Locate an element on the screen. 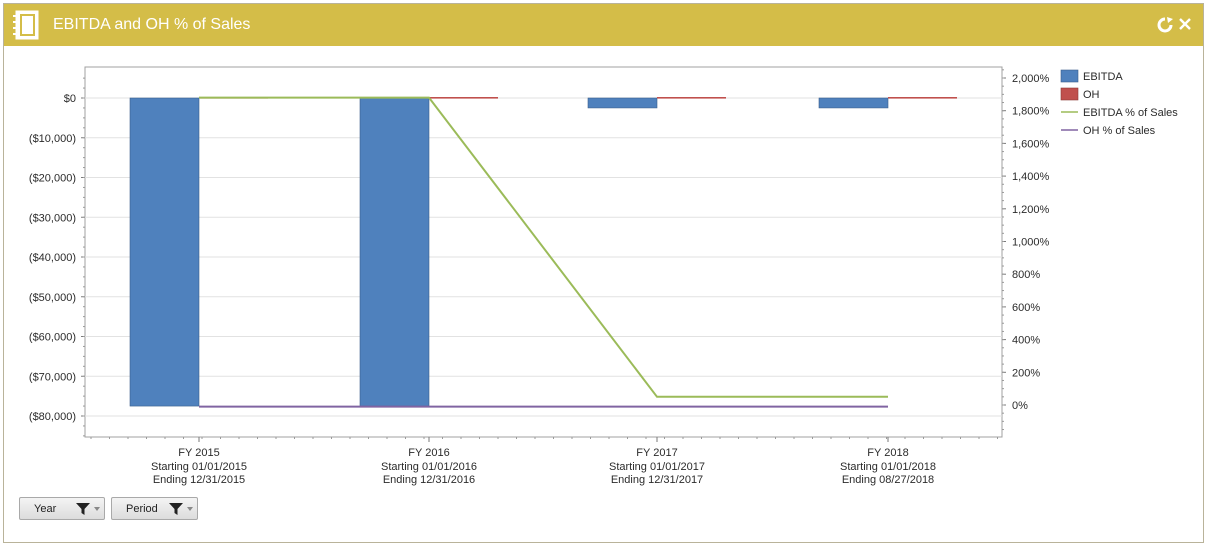 This screenshot has width=1212, height=548. right-axis-tick-label: 1,400% is located at coordinates (1031, 177).